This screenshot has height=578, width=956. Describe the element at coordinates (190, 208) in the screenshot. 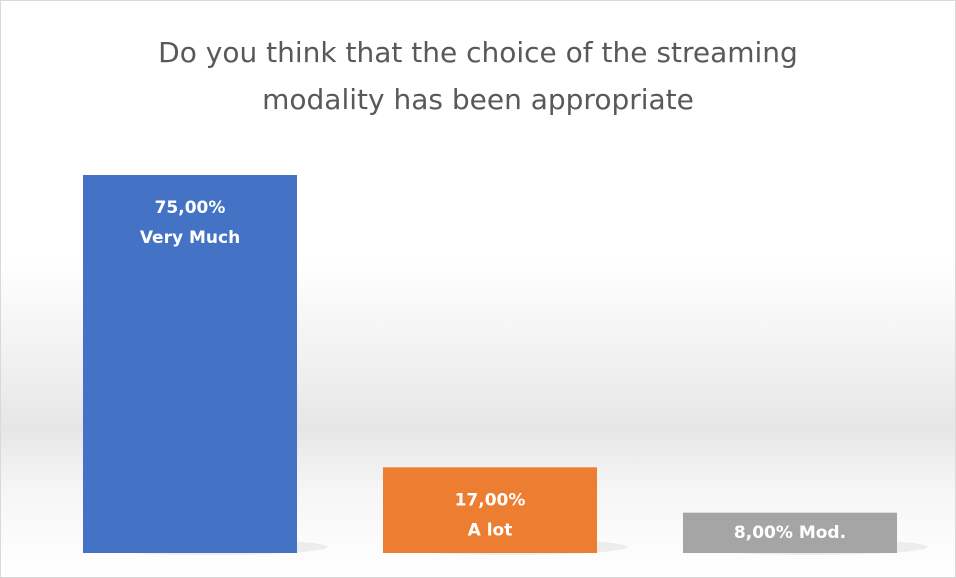

I see `value-label: 75,00%` at that location.